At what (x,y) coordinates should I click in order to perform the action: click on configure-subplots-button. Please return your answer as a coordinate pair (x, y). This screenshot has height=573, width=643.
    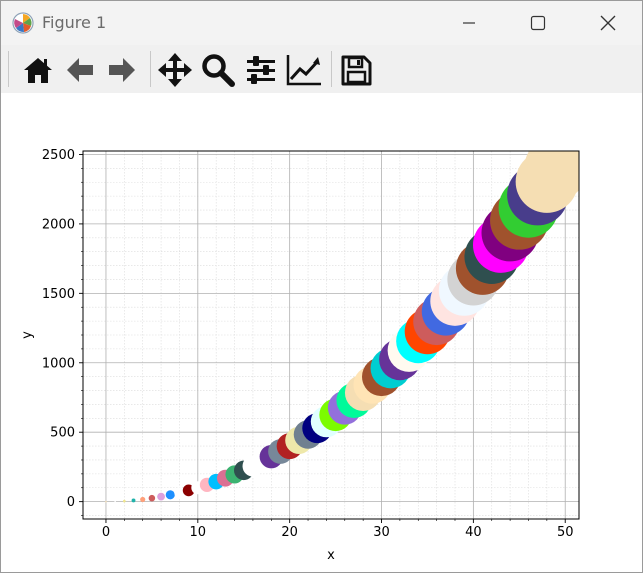
    Looking at the image, I should click on (261, 70).